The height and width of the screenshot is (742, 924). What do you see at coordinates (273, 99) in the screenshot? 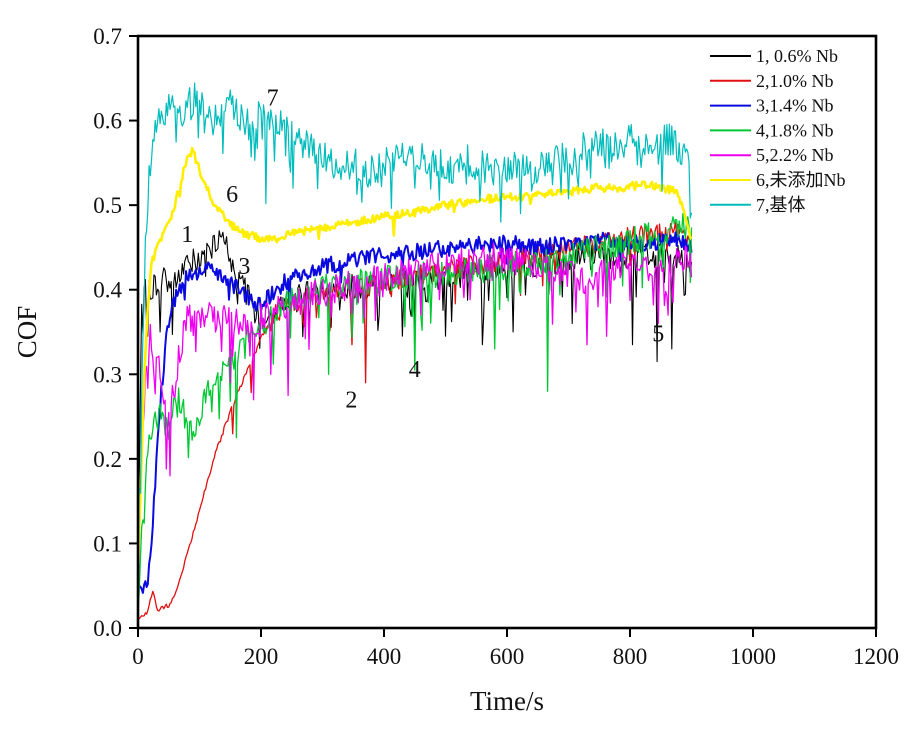
I see `curve-label-7: 7` at bounding box center [273, 99].